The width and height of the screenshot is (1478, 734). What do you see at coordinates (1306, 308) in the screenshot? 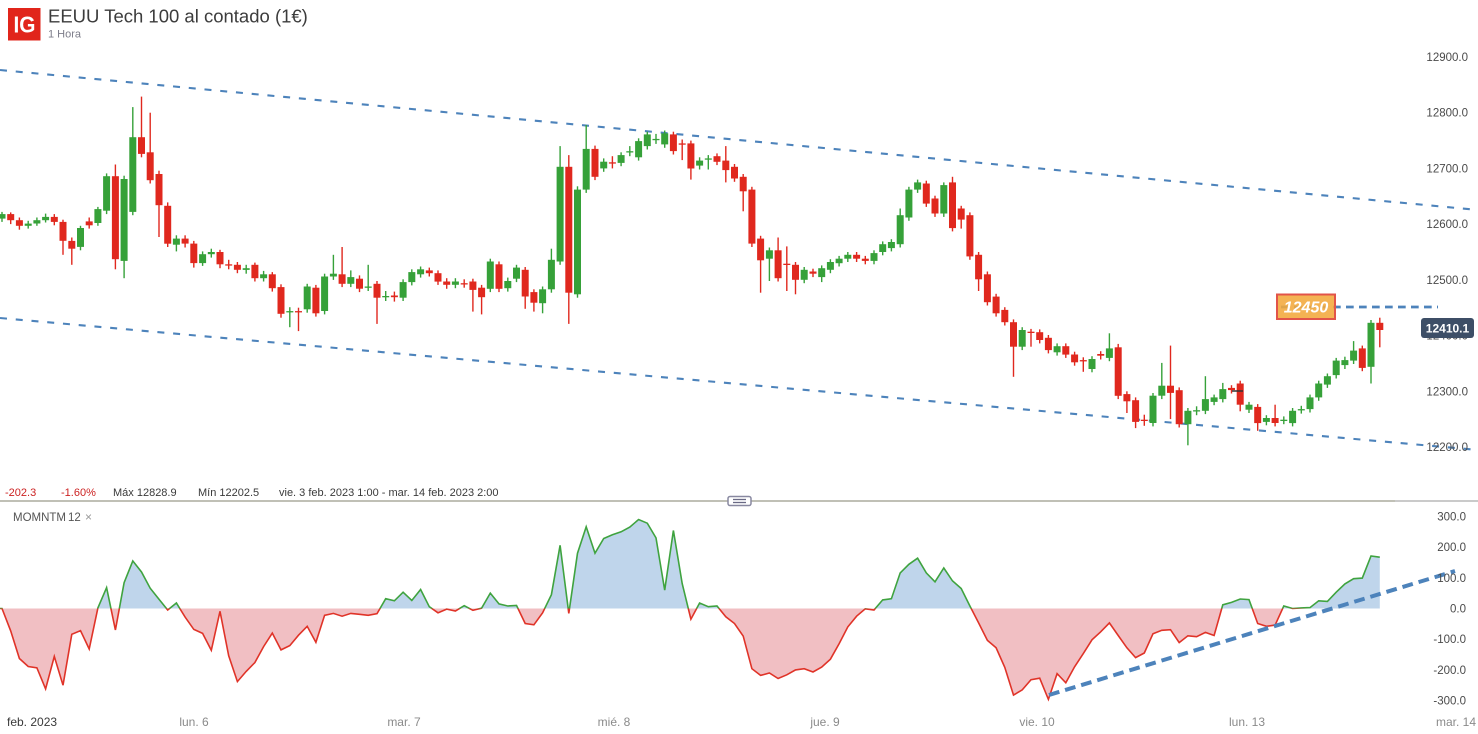
I see `svg-text: 12450` at bounding box center [1306, 308].